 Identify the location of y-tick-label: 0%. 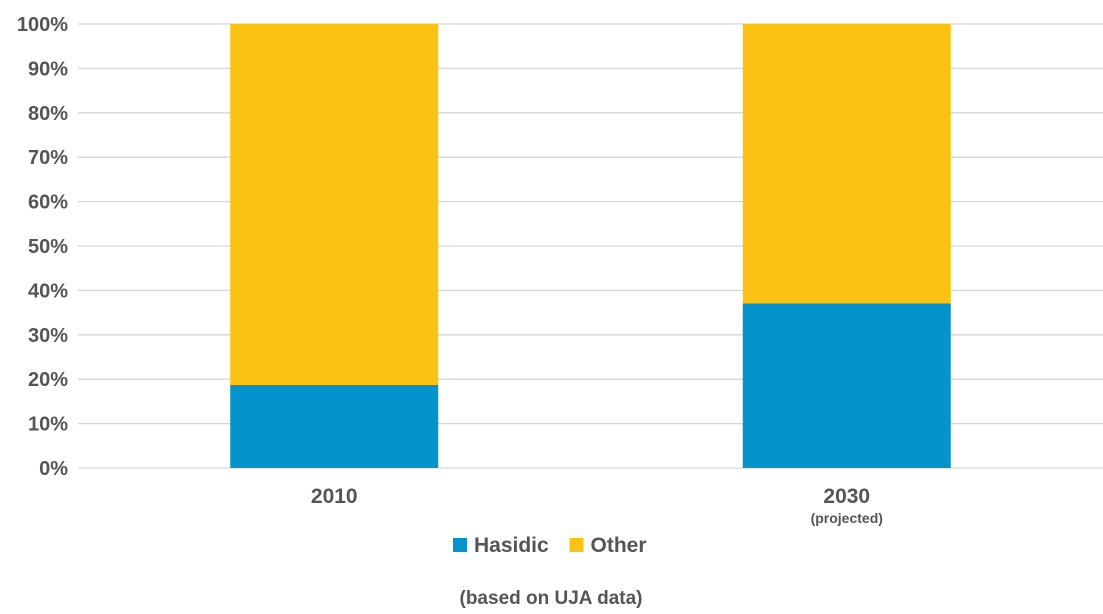
(53, 469).